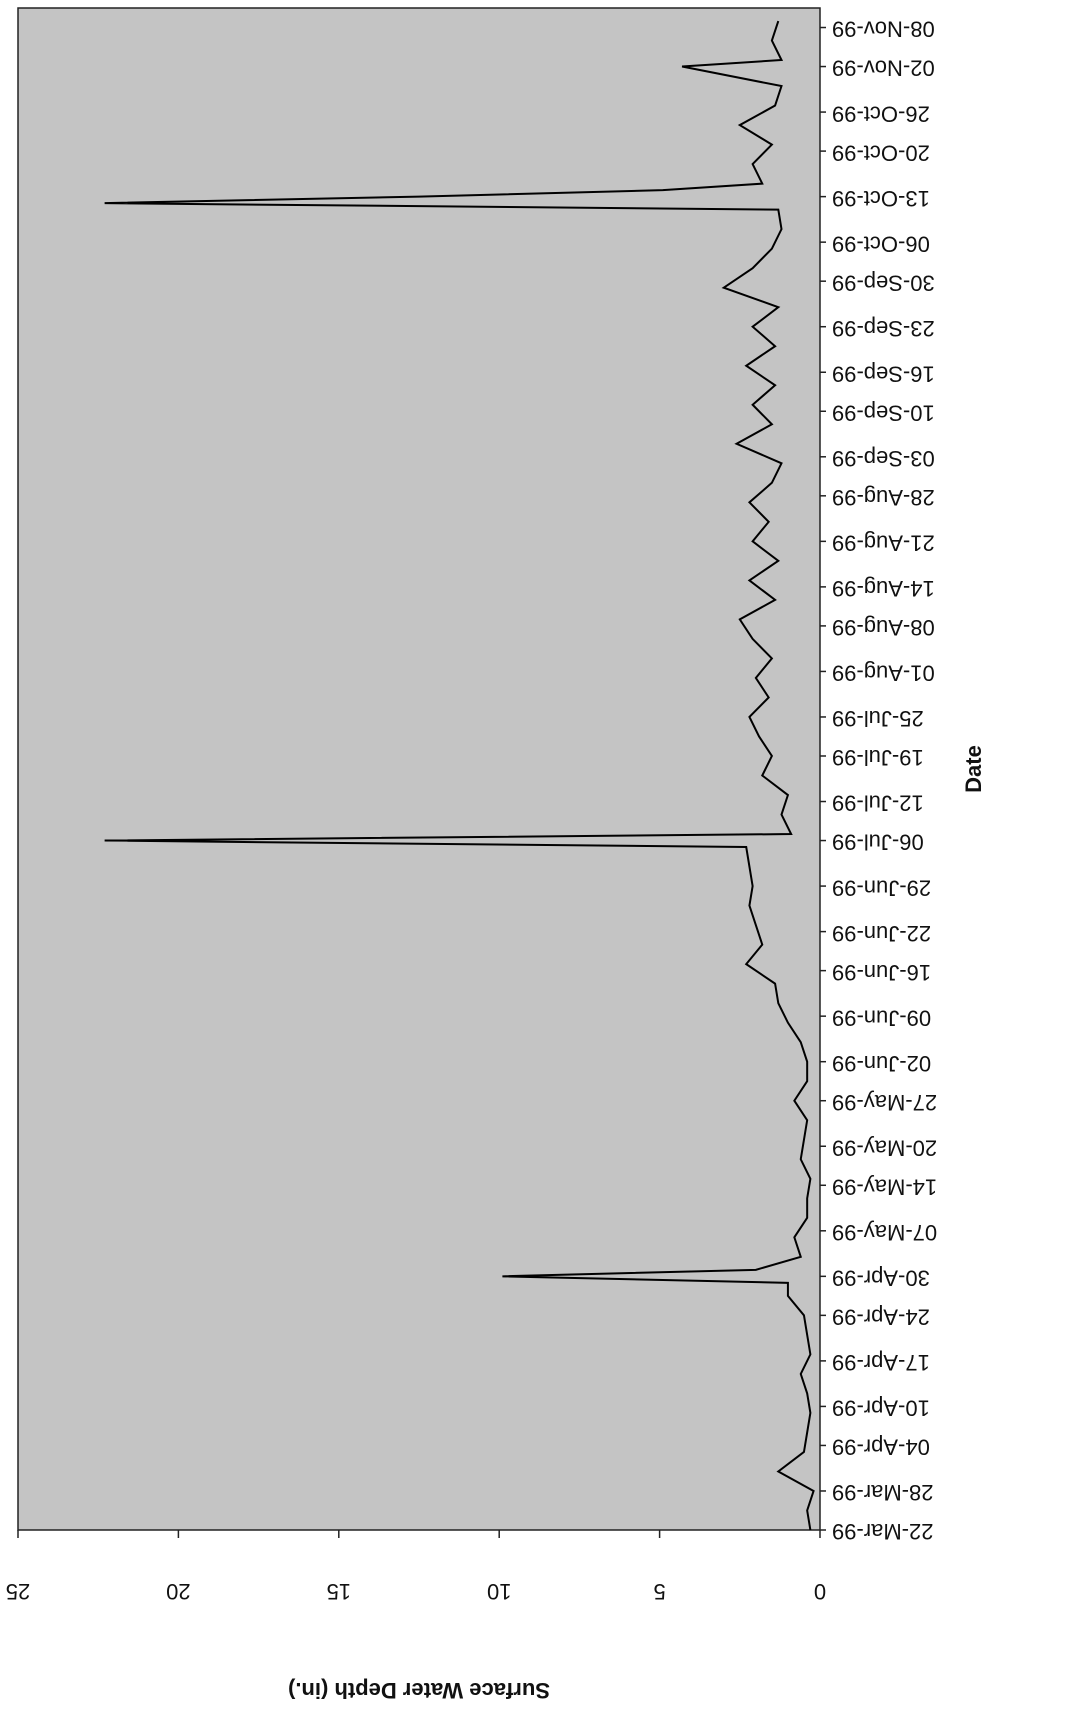 The image size is (1089, 1717). I want to click on x-tick-label: 29-Jun-99, so click(881, 887).